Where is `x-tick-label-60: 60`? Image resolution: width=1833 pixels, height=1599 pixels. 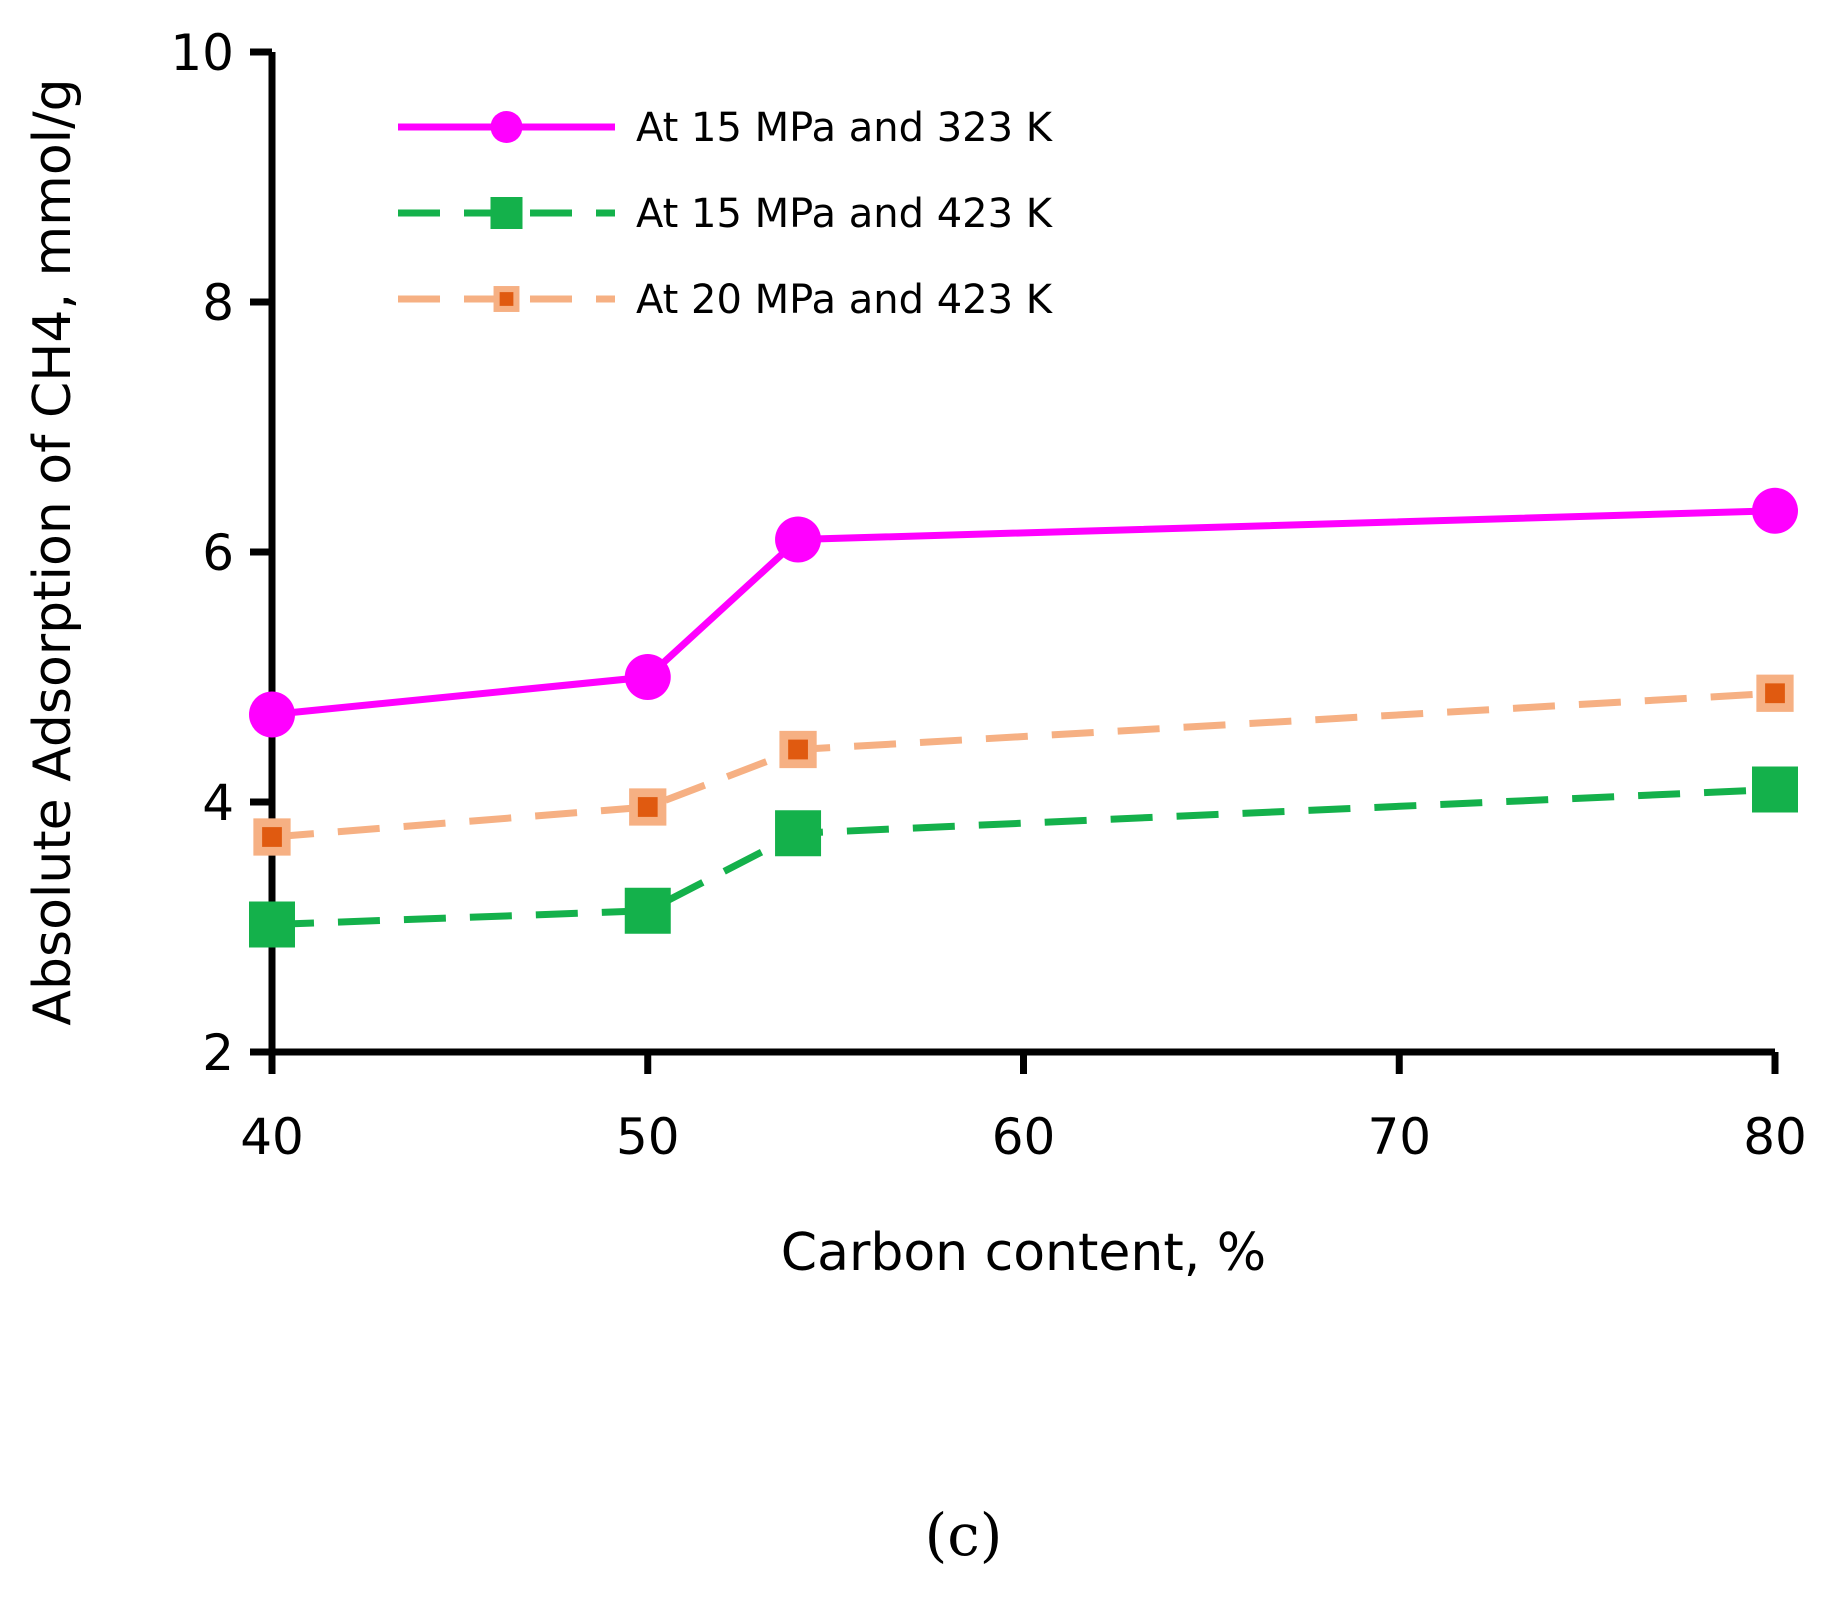 x-tick-label-60: 60 is located at coordinates (1024, 1137).